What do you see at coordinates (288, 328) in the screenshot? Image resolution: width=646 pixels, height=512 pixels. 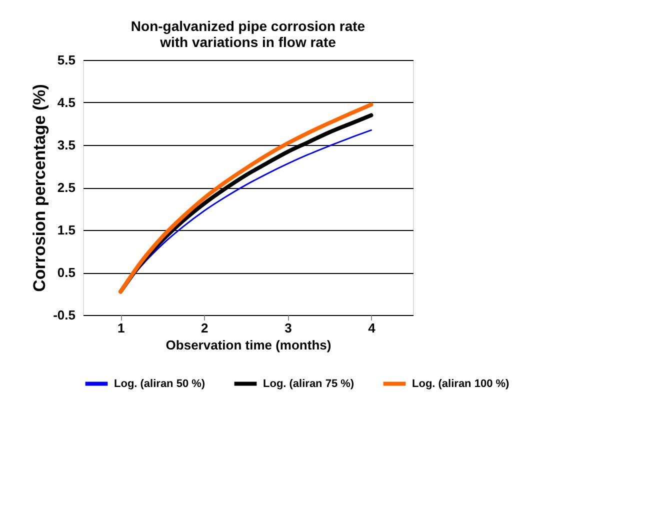 I see `x-tick-label: 3` at bounding box center [288, 328].